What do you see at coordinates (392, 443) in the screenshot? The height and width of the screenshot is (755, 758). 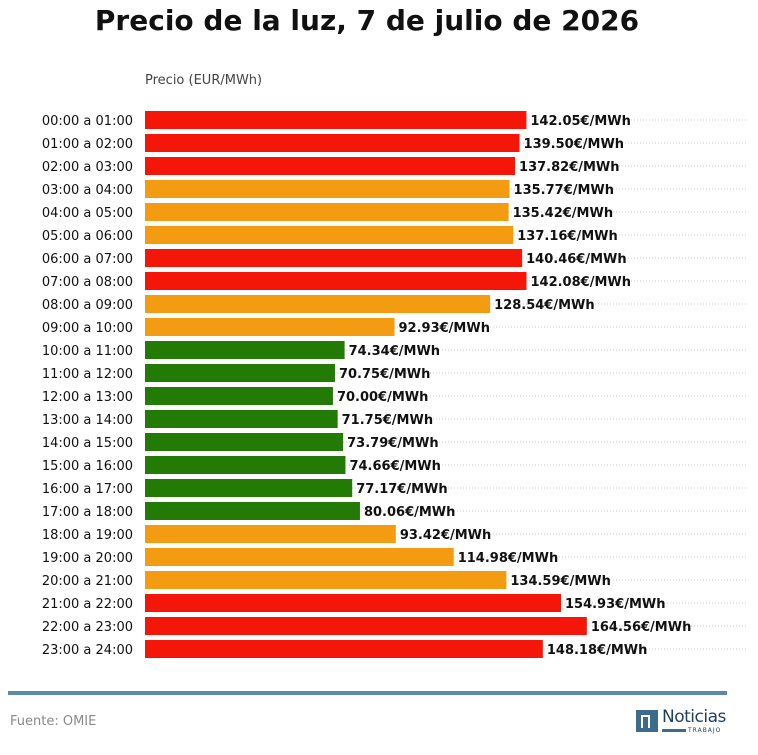 I see `value-label: 73.79€/MWh` at bounding box center [392, 443].